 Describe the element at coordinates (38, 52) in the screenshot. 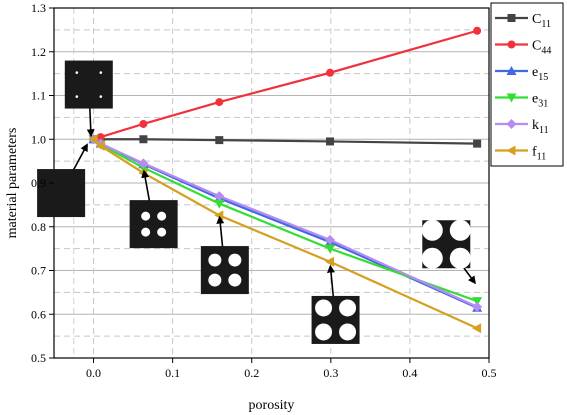

I see `y-tick-label: 1.2` at that location.